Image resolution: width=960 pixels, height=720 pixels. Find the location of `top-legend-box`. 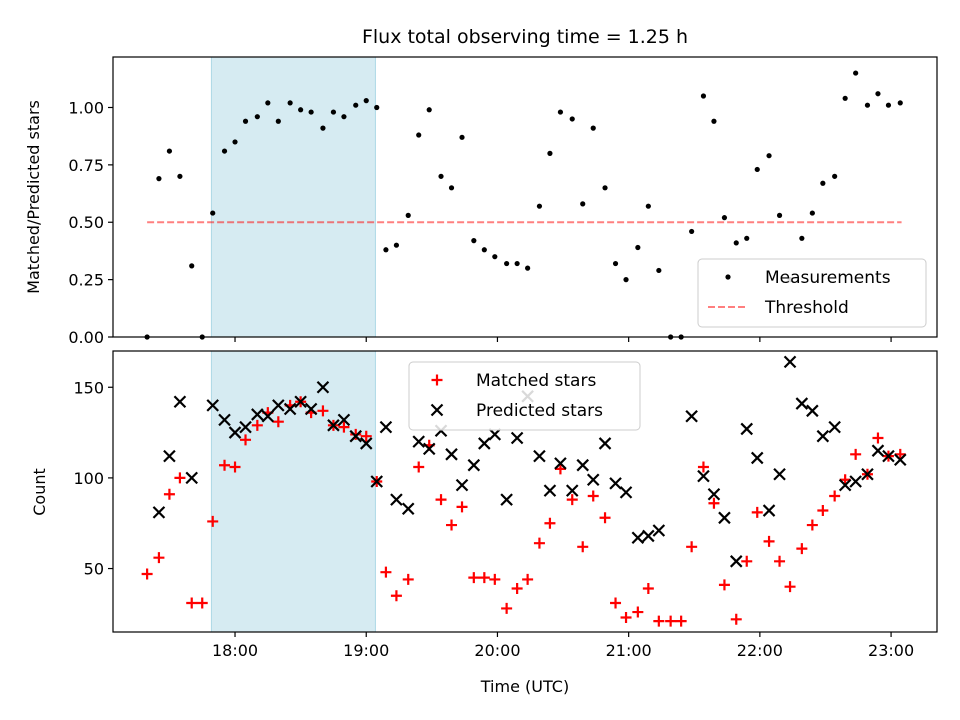

top-legend-box is located at coordinates (812, 293).